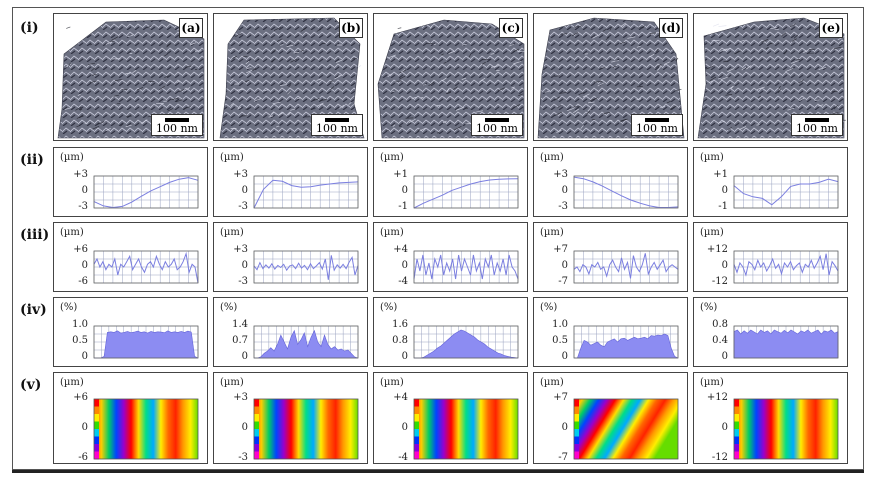 The image size is (876, 484). I want to click on surface-render-c, so click(451, 79).